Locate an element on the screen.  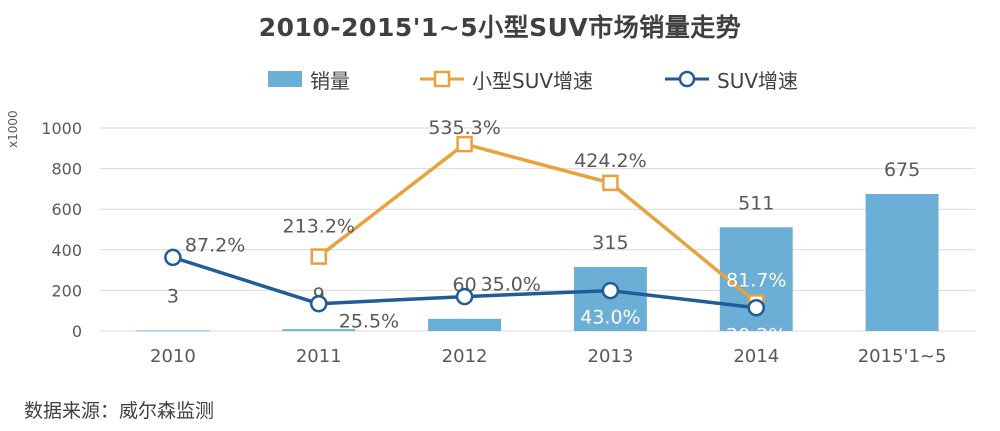
line-value-label: 20.2% is located at coordinates (756, 336).